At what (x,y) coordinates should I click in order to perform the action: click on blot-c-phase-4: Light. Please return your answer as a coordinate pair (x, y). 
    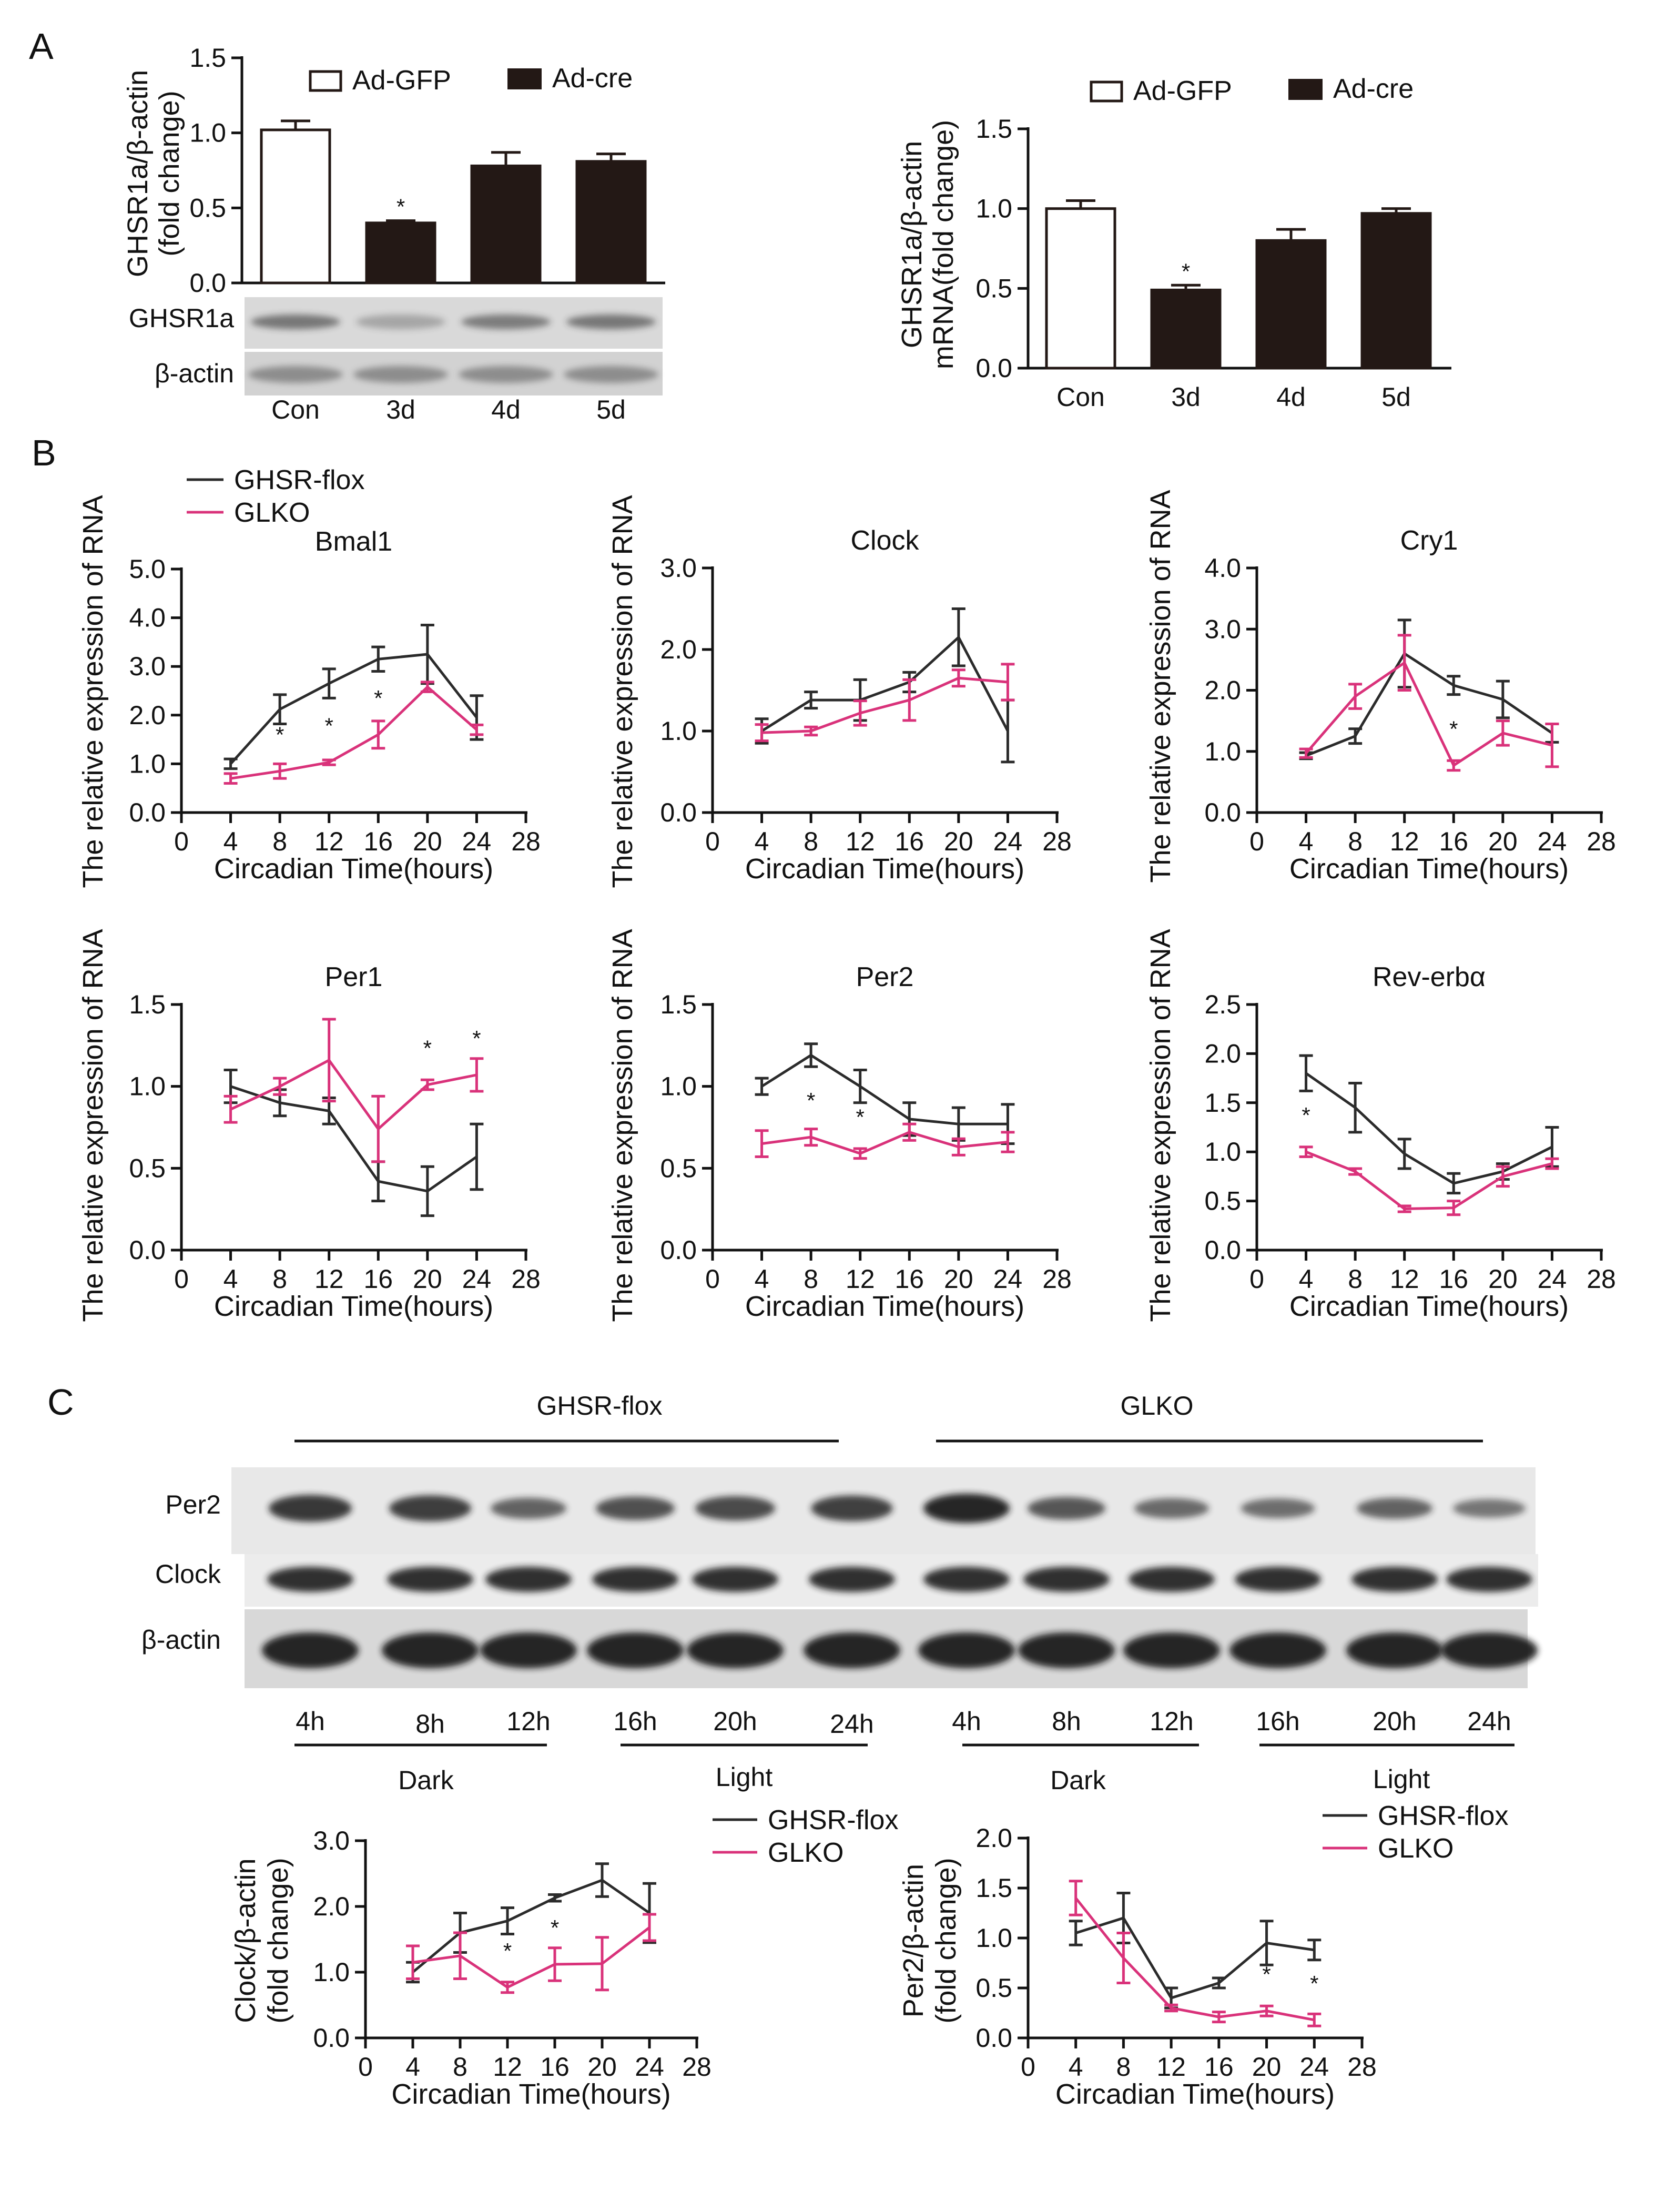
    Looking at the image, I should click on (1401, 1779).